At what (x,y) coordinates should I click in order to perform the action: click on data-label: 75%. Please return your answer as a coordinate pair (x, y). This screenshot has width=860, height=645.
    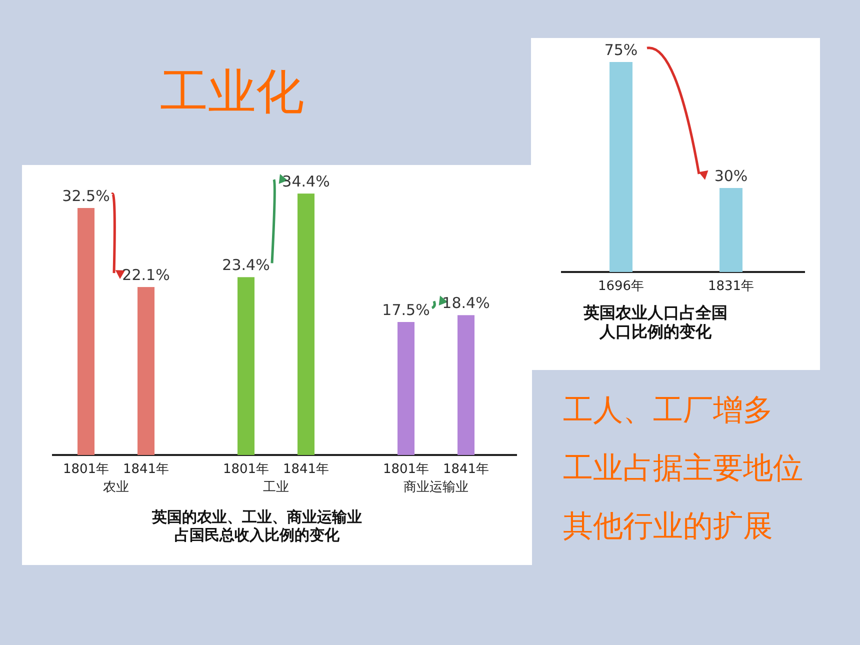
    Looking at the image, I should click on (621, 50).